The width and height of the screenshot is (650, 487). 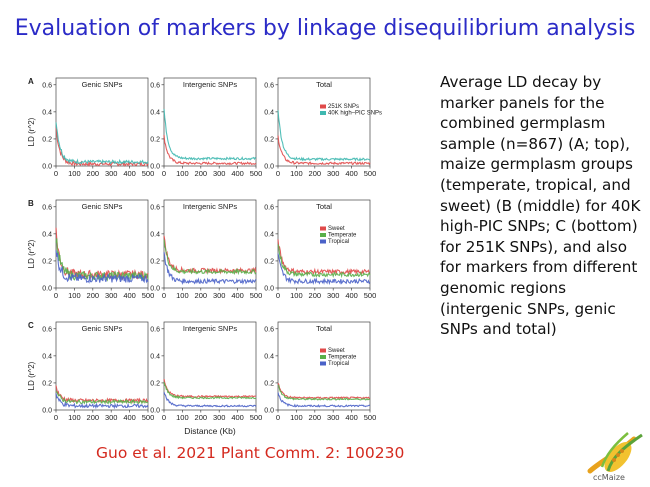 What do you see at coordinates (324, 150) in the screenshot?
I see `series-line-251k-snps` at bounding box center [324, 150].